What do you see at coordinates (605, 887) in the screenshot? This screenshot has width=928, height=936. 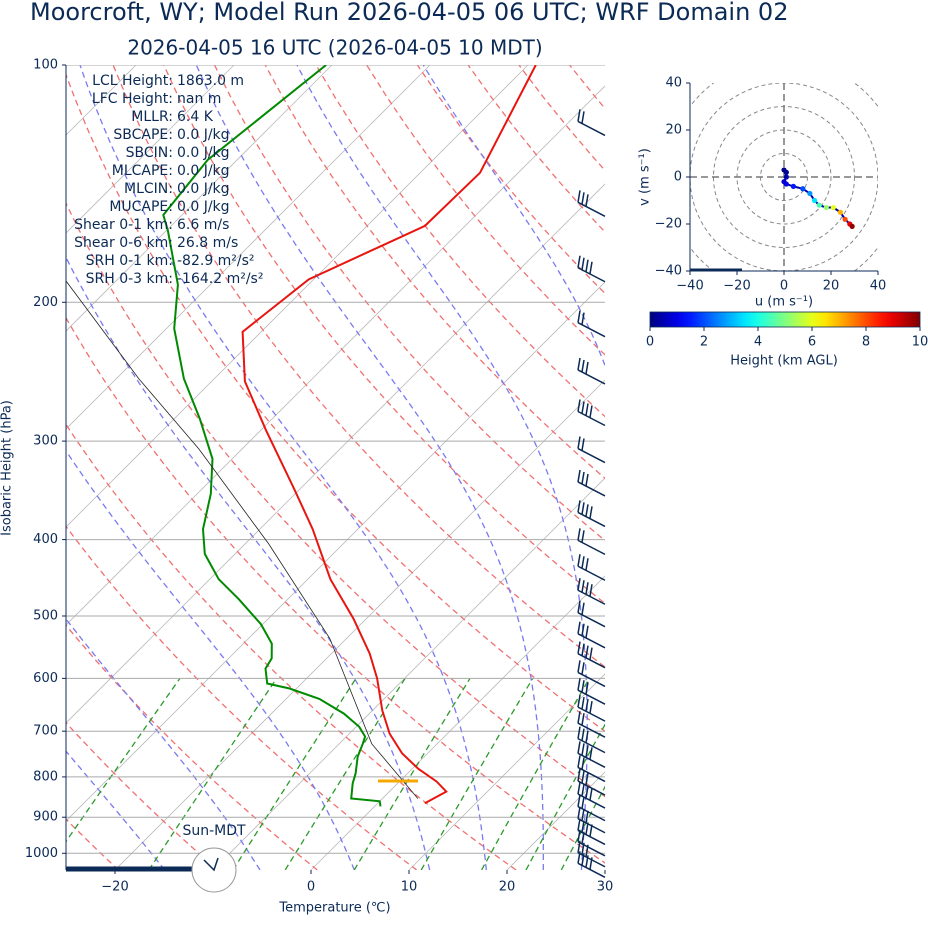 I see `x-tick-label: 30` at bounding box center [605, 887].